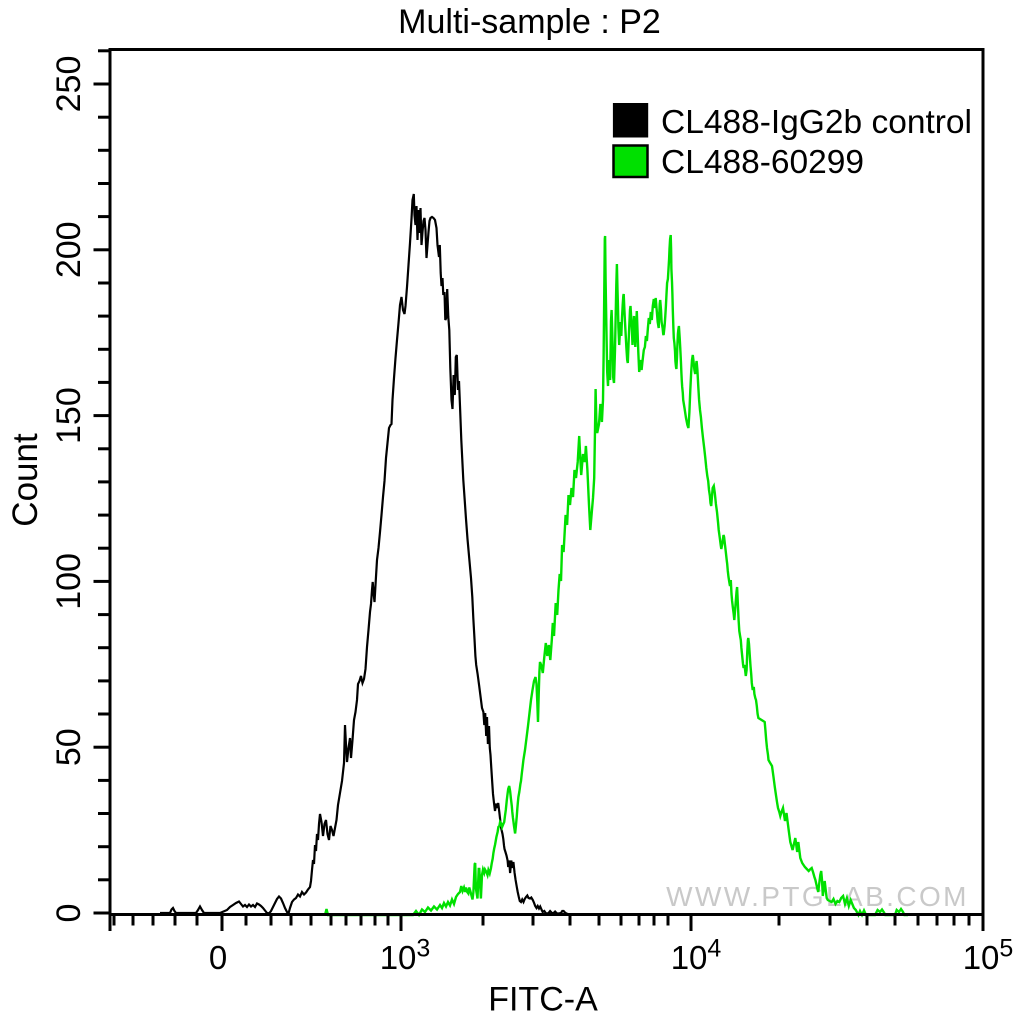 The width and height of the screenshot is (1024, 1018). What do you see at coordinates (543, 999) in the screenshot?
I see `svg-text: FITC-A` at bounding box center [543, 999].